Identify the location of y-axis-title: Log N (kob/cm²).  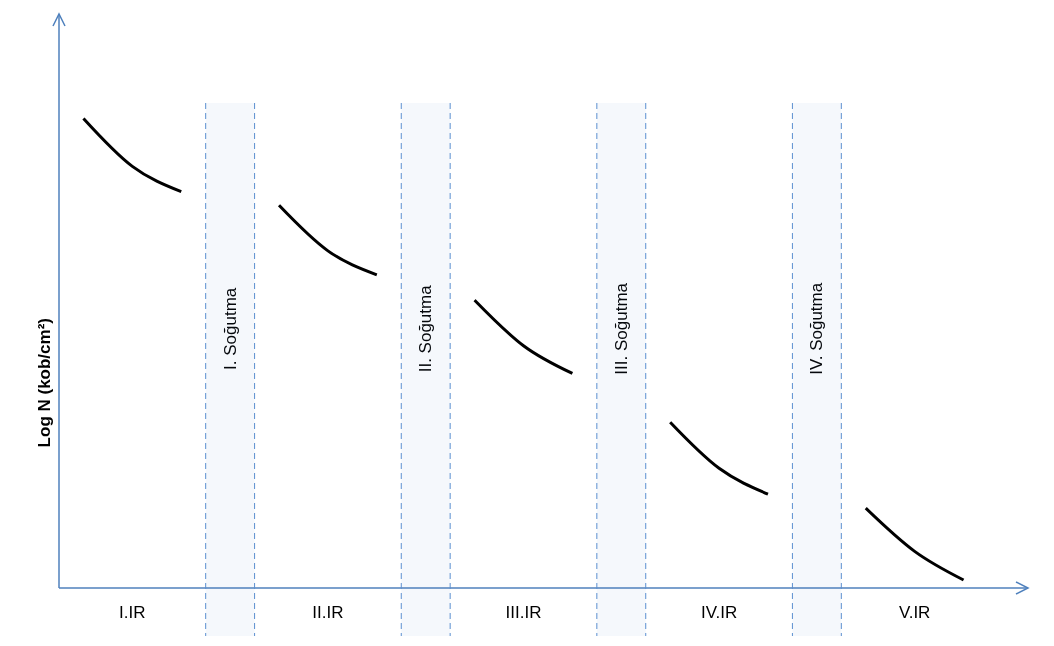
(45, 383).